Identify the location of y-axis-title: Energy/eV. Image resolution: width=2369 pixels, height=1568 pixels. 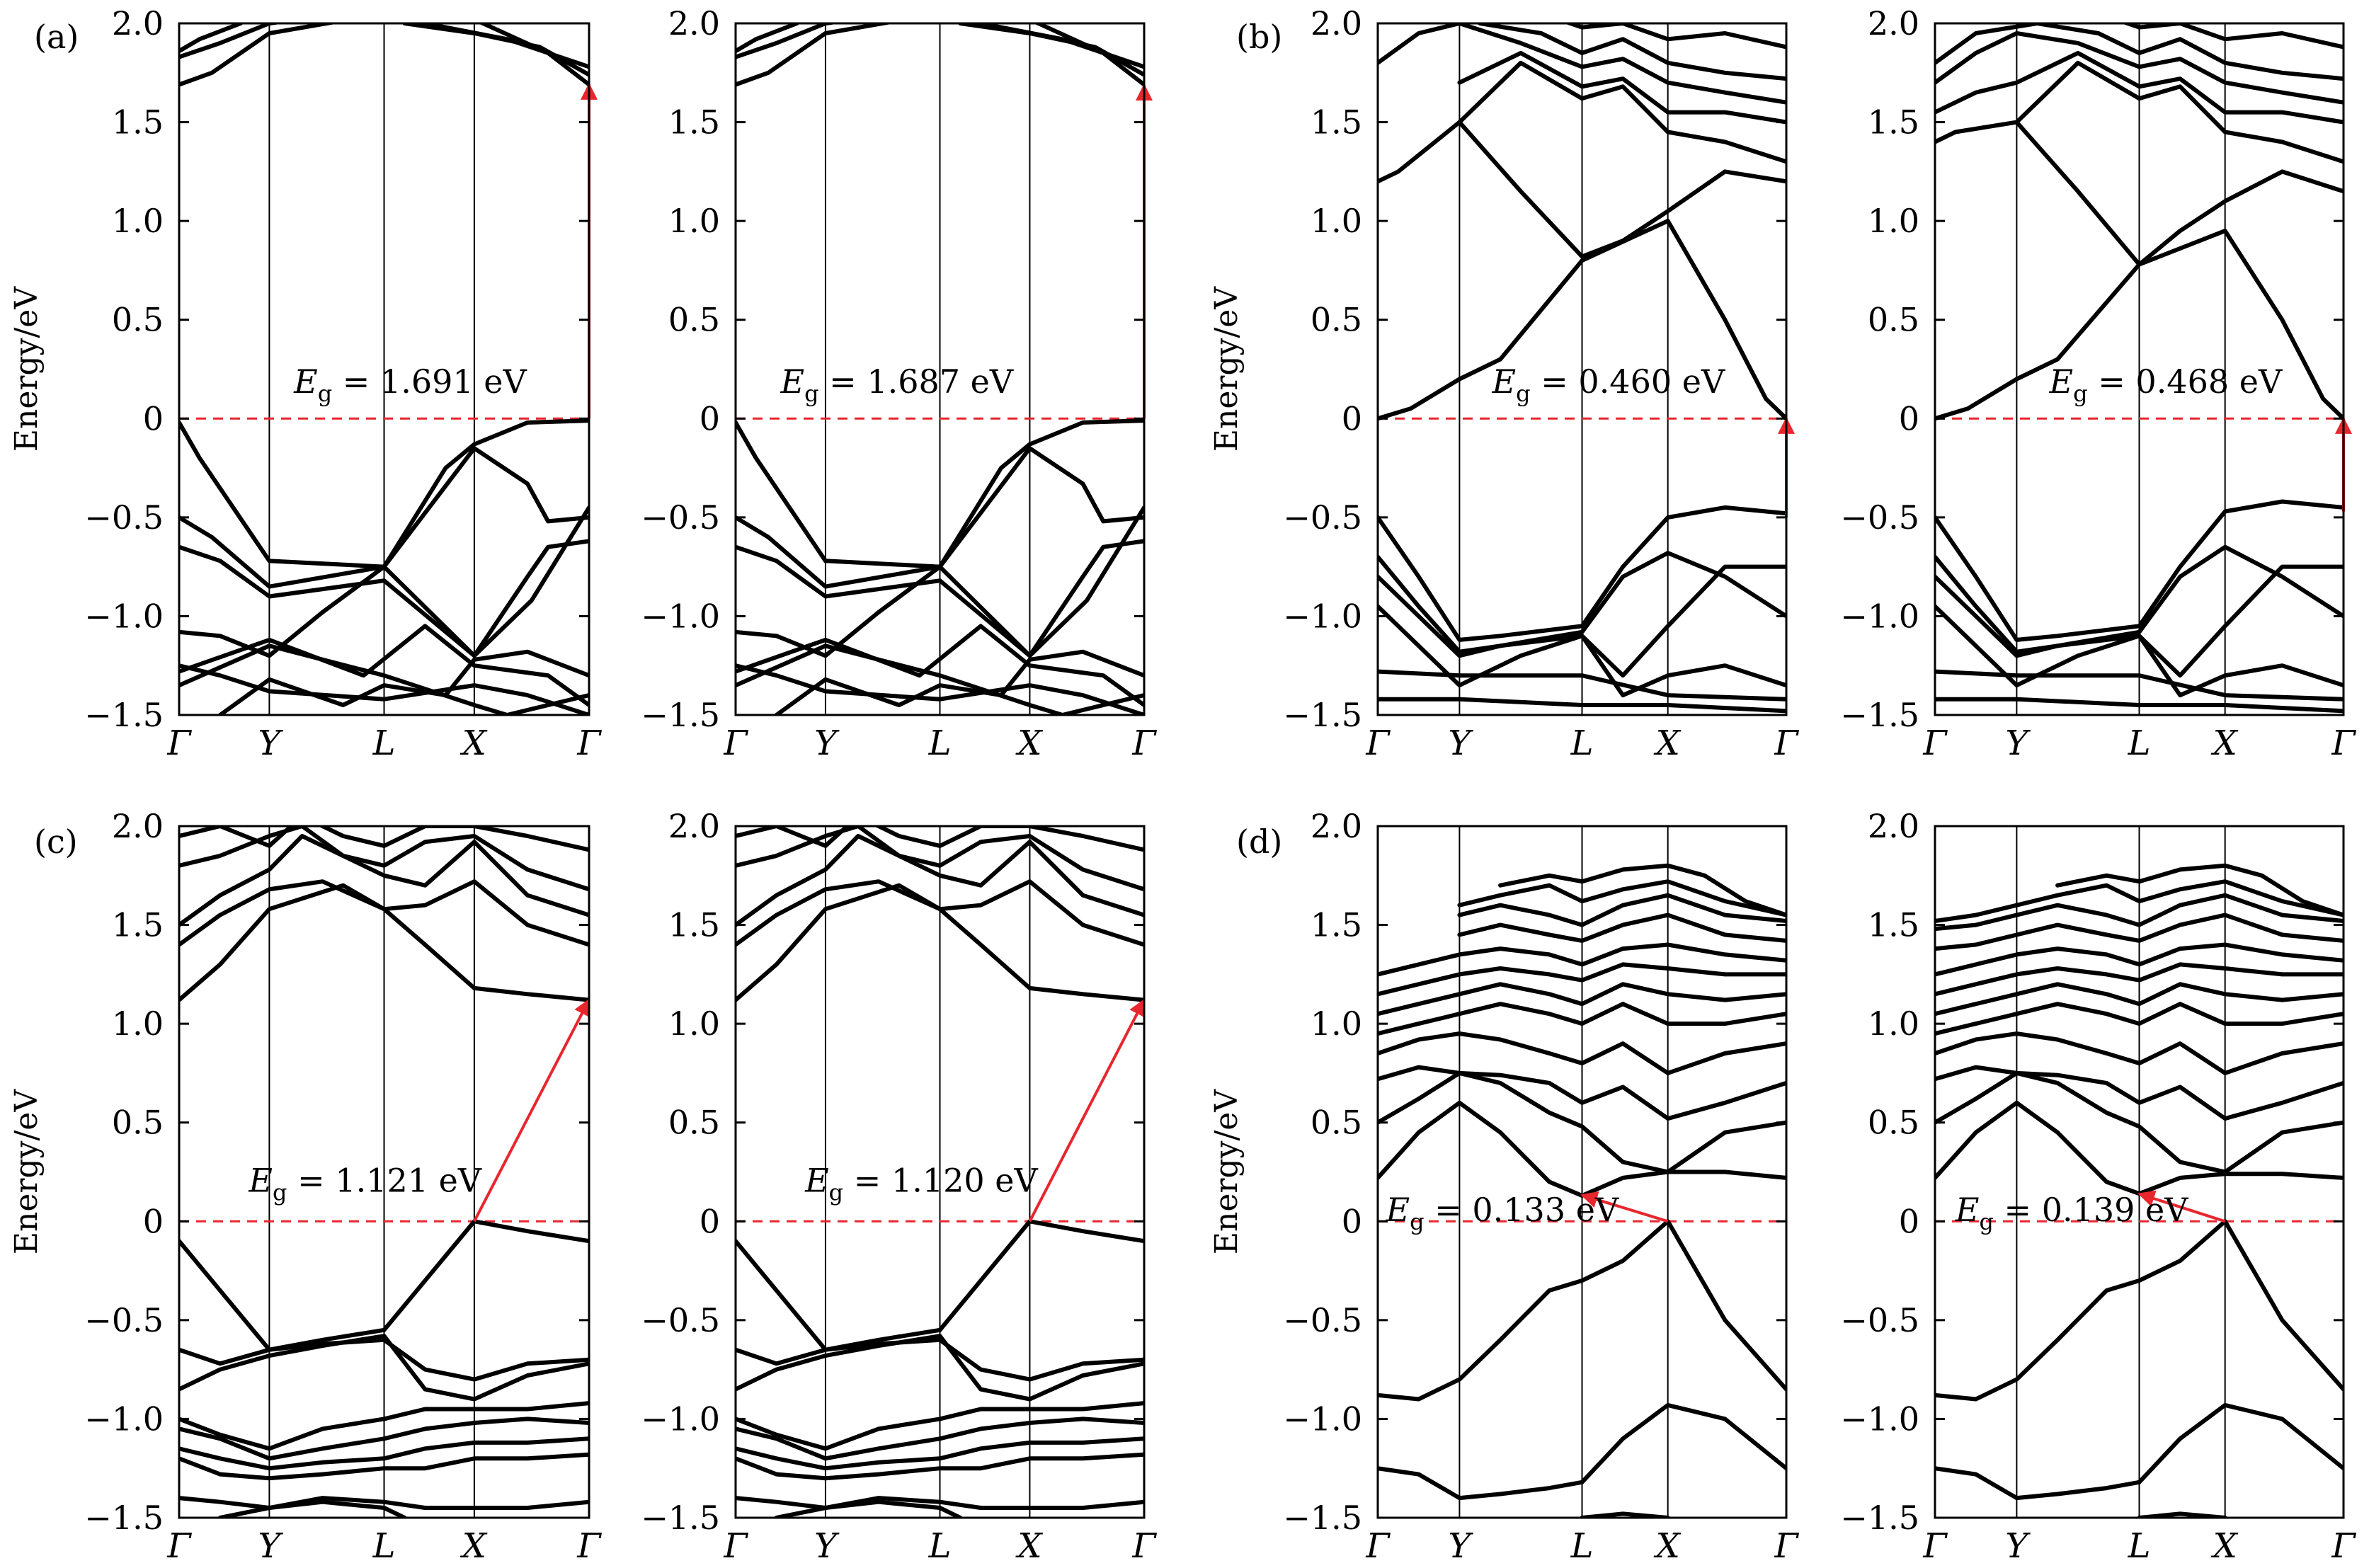
(1227, 1171).